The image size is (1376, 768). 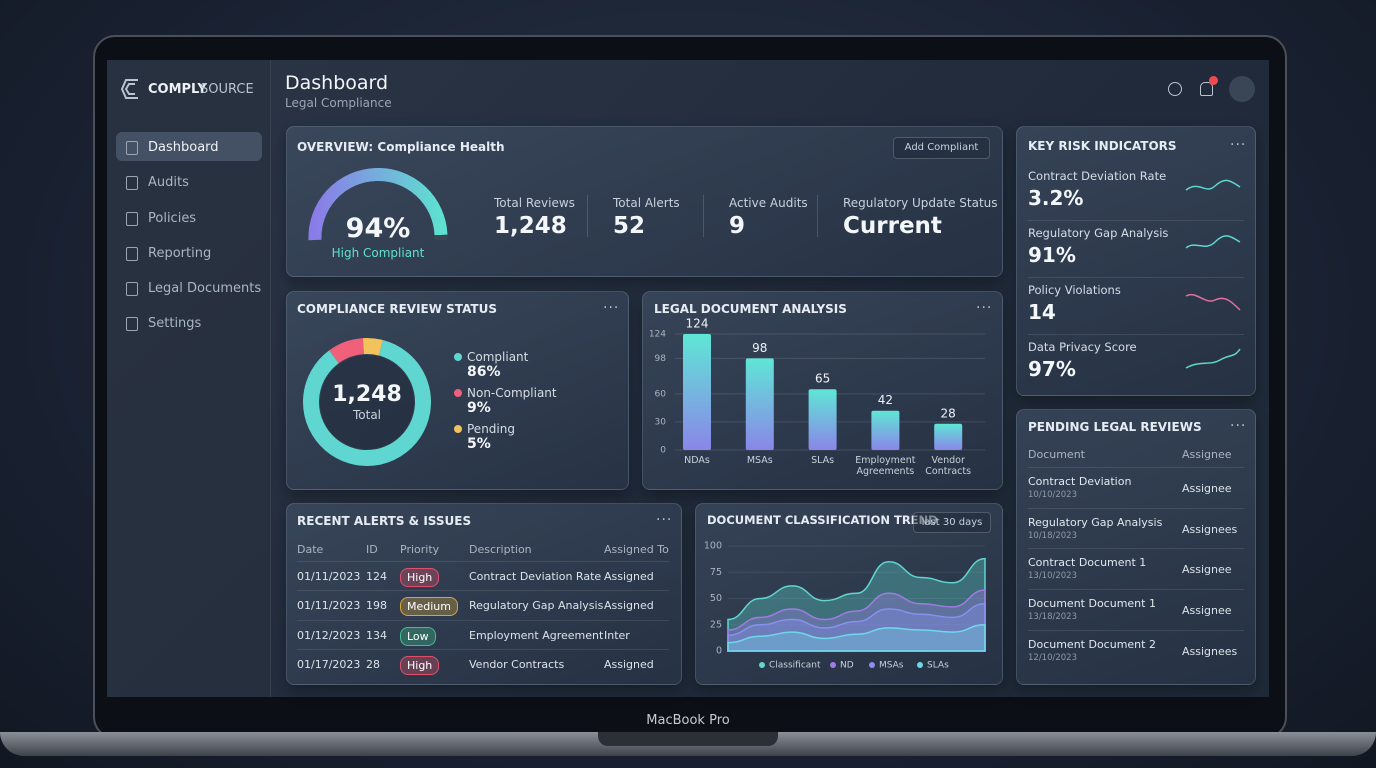 What do you see at coordinates (822, 520) in the screenshot?
I see `card-title: DOCUMENT CLASSIFICATION TREND` at bounding box center [822, 520].